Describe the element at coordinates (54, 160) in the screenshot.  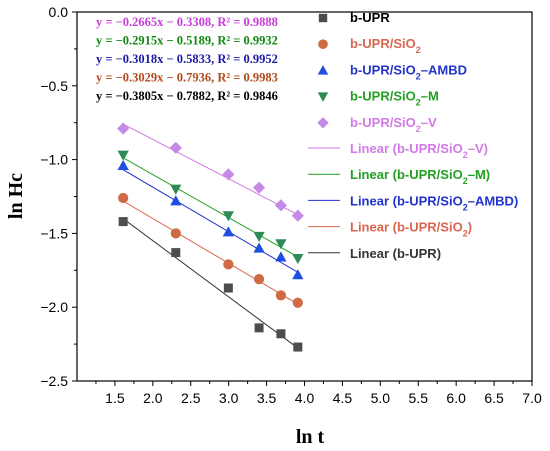
I see `y-tick-label: −1.0` at that location.